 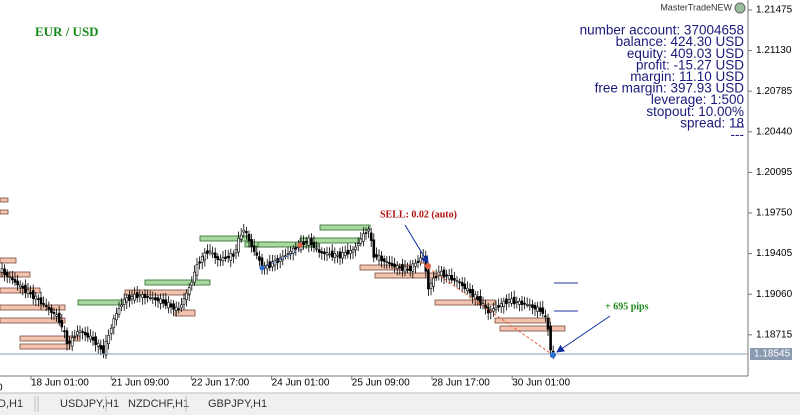 I want to click on price-label: 1.21475, so click(x=774, y=10).